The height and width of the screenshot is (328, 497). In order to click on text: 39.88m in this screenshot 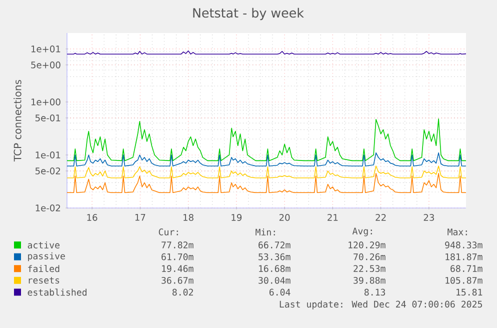, I will do `click(370, 280)`.